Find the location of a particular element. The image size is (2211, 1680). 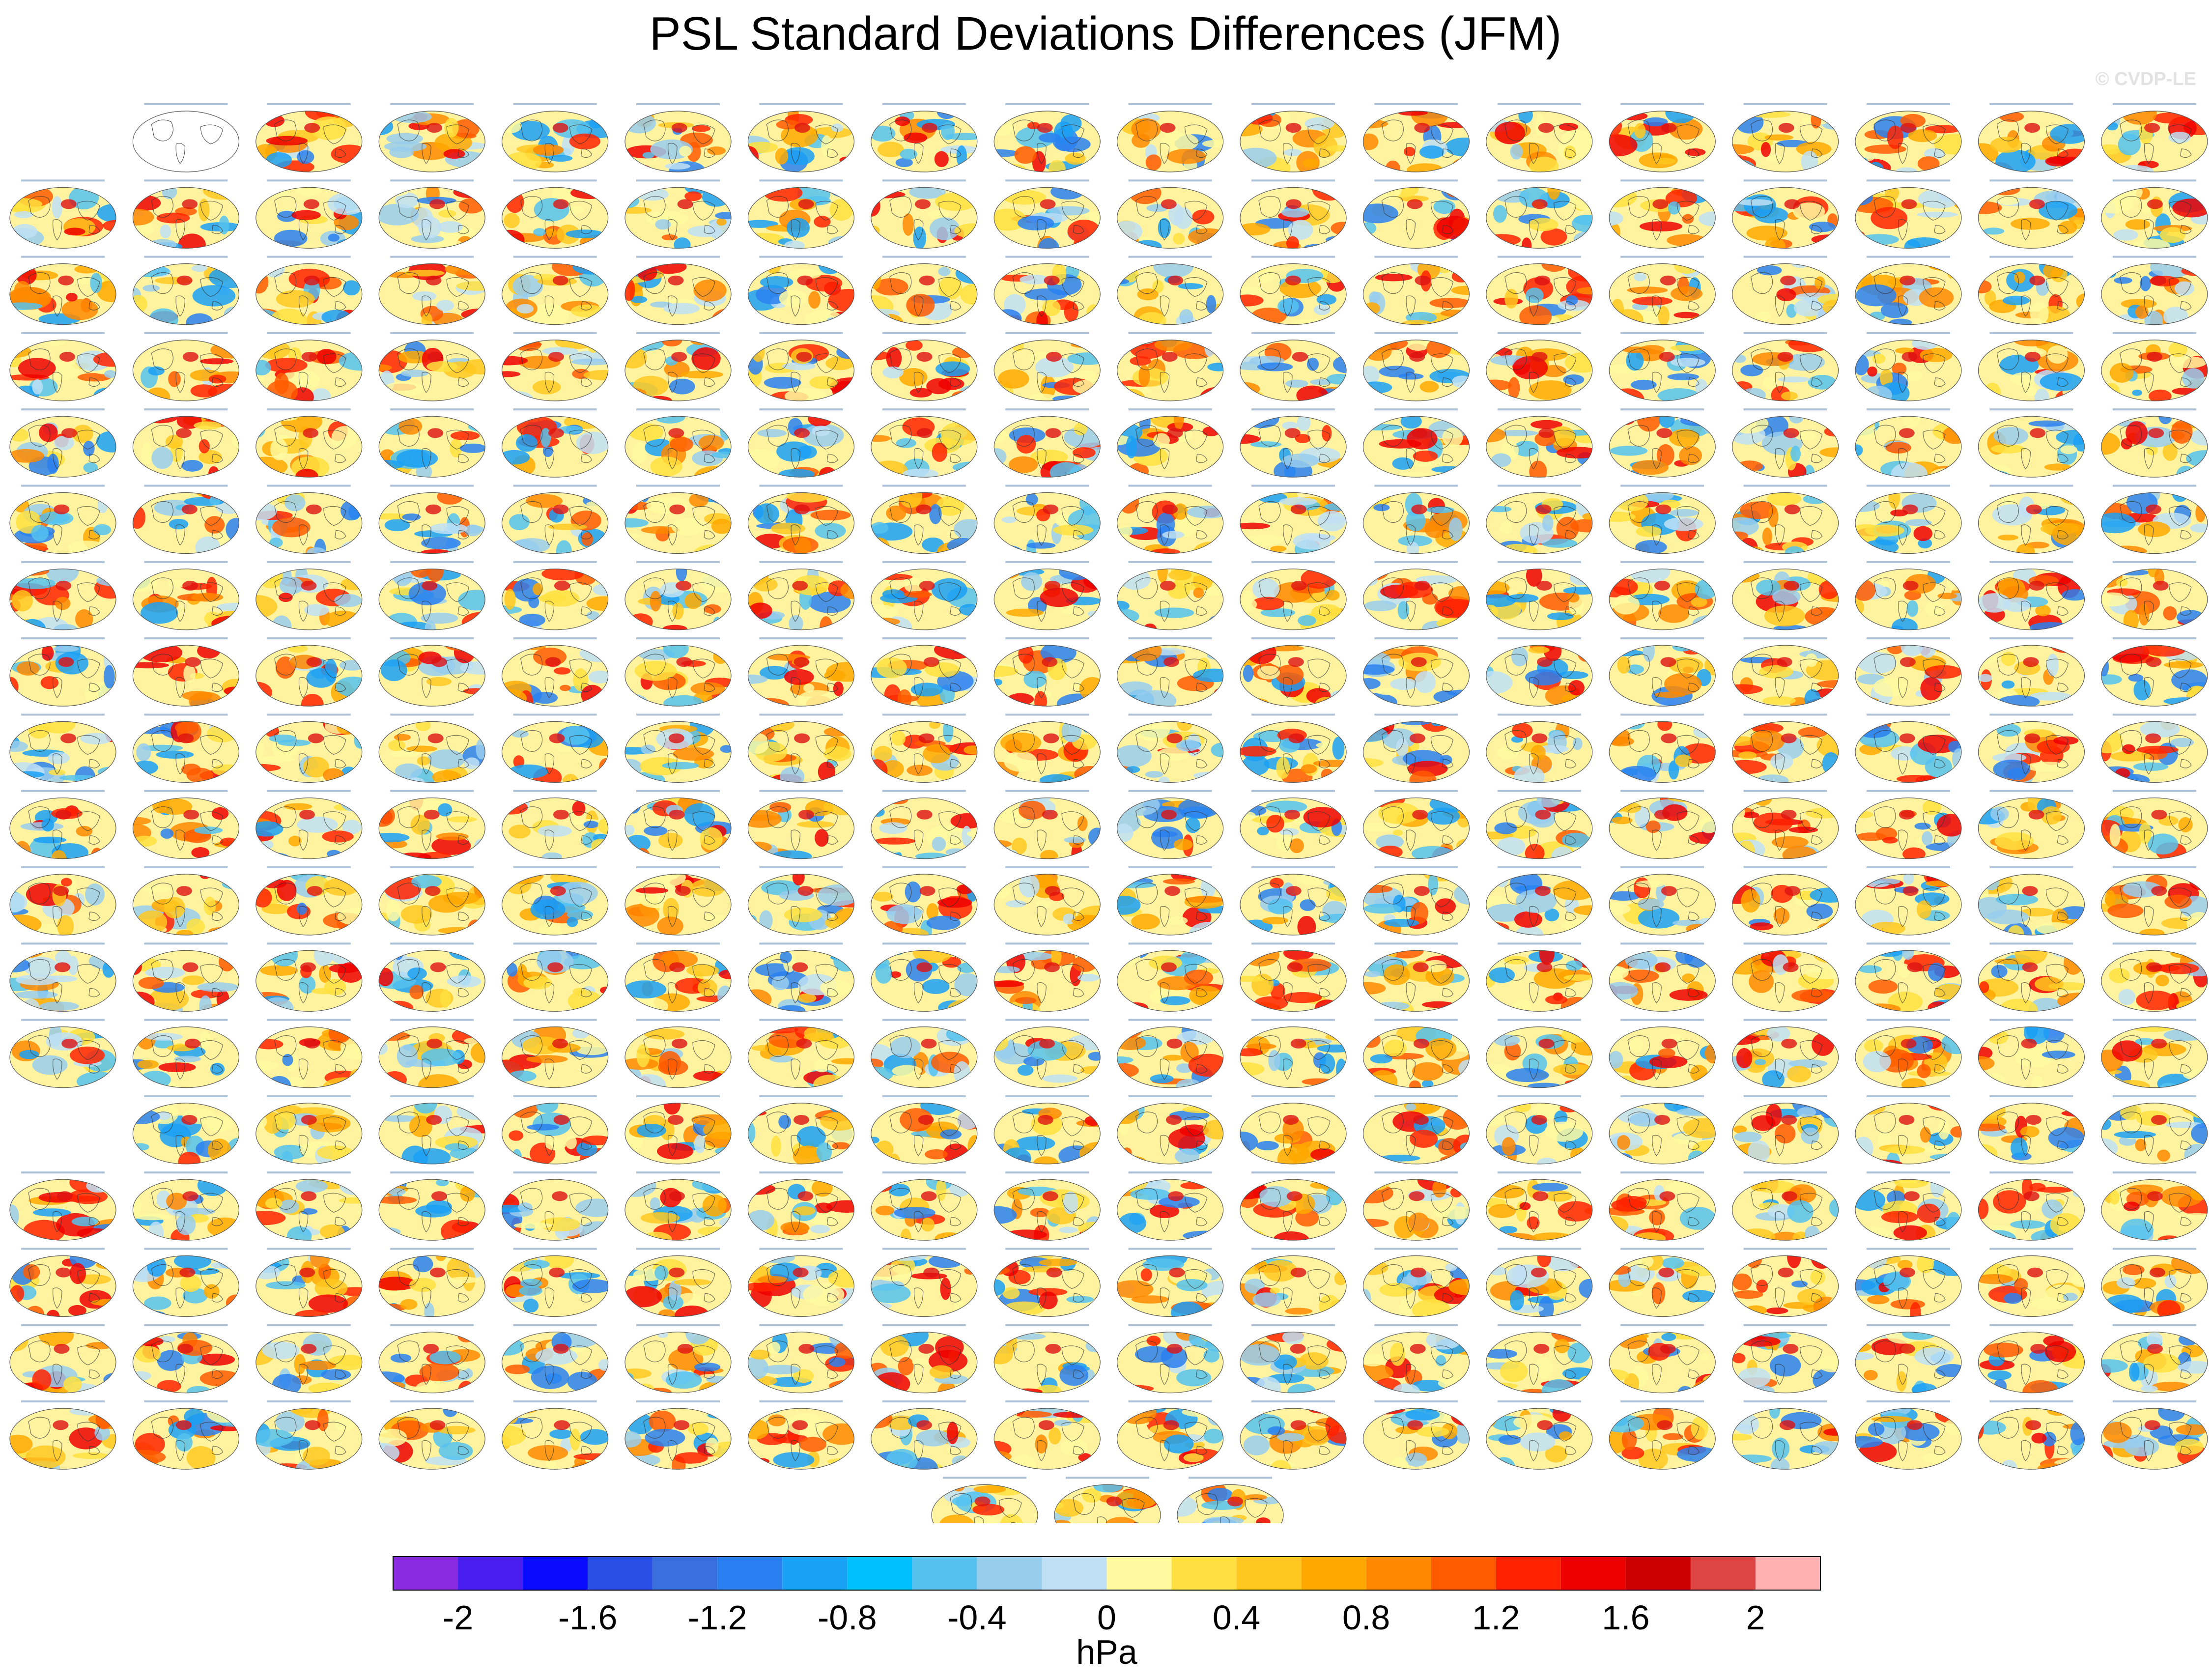

colorbar-tick-label: -0.8 is located at coordinates (847, 1617).